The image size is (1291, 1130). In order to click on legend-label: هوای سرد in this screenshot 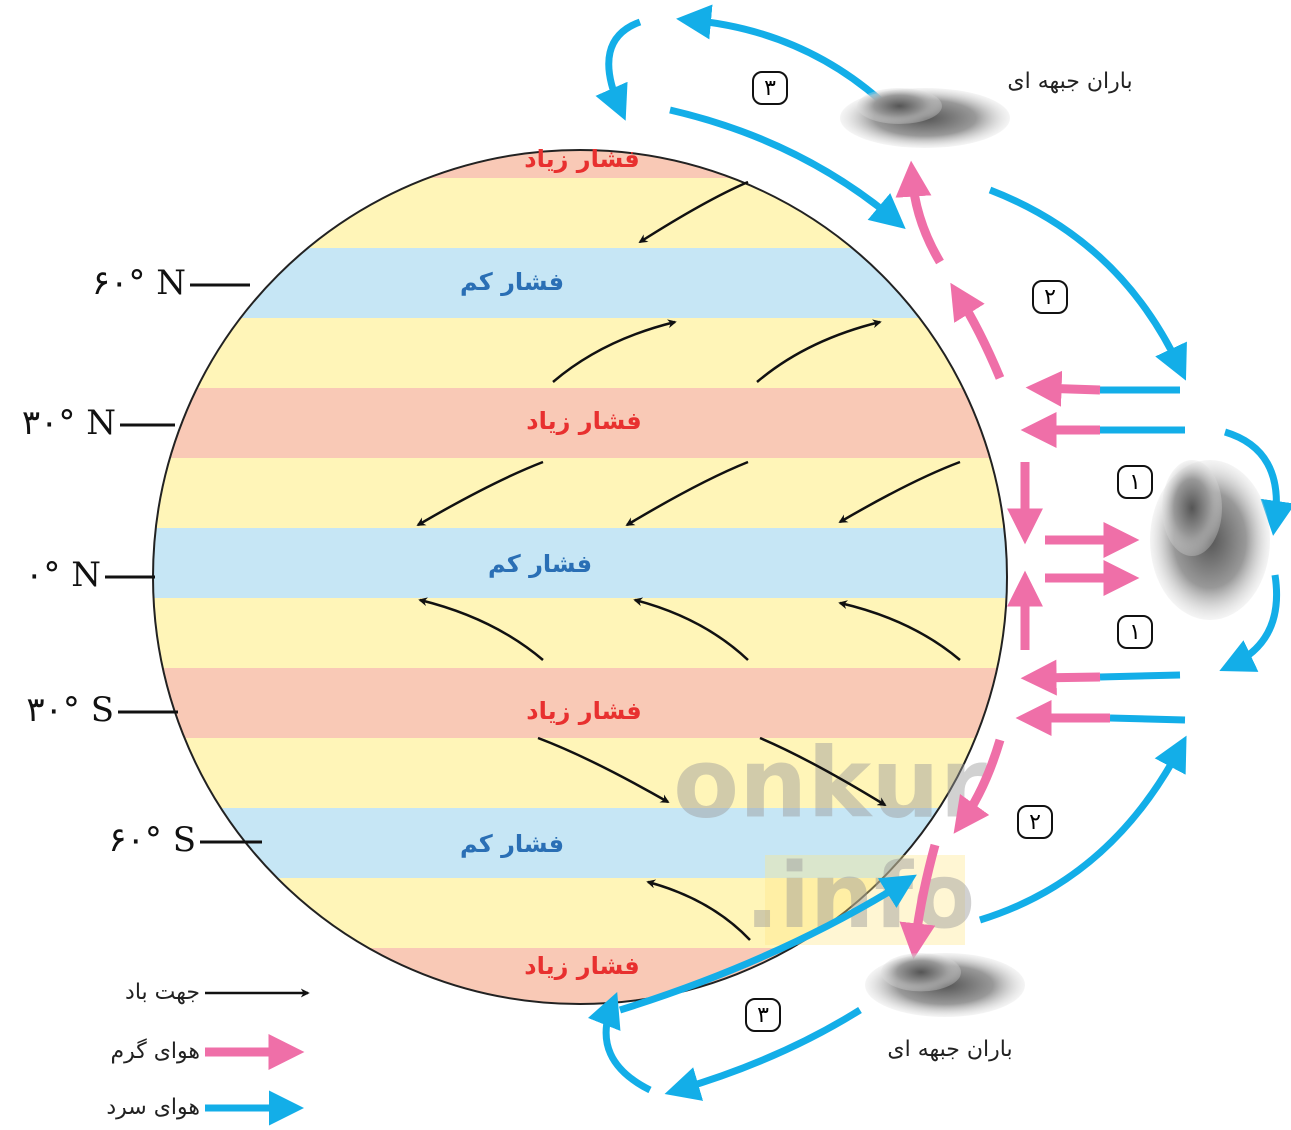, I will do `click(153, 1107)`.